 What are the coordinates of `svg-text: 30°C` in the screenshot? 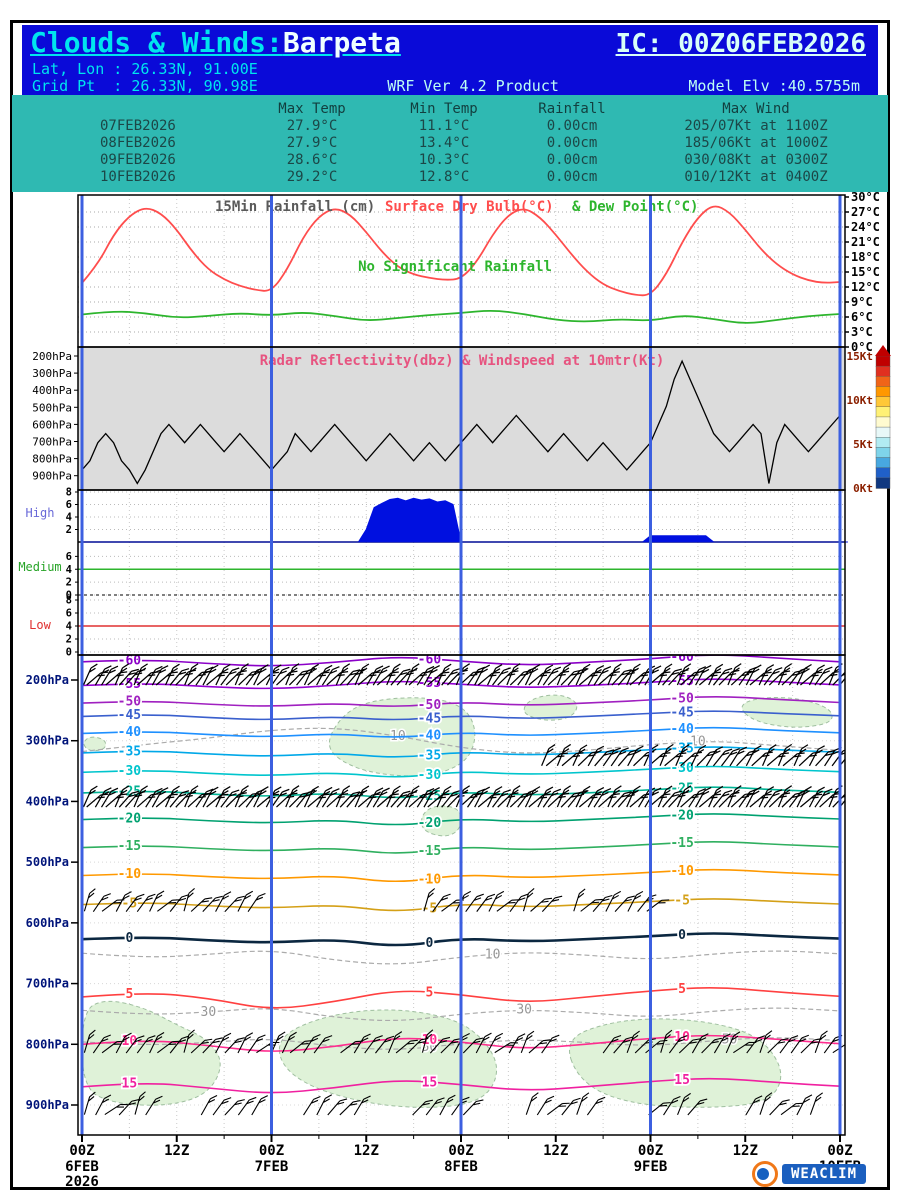 It's located at (865, 197).